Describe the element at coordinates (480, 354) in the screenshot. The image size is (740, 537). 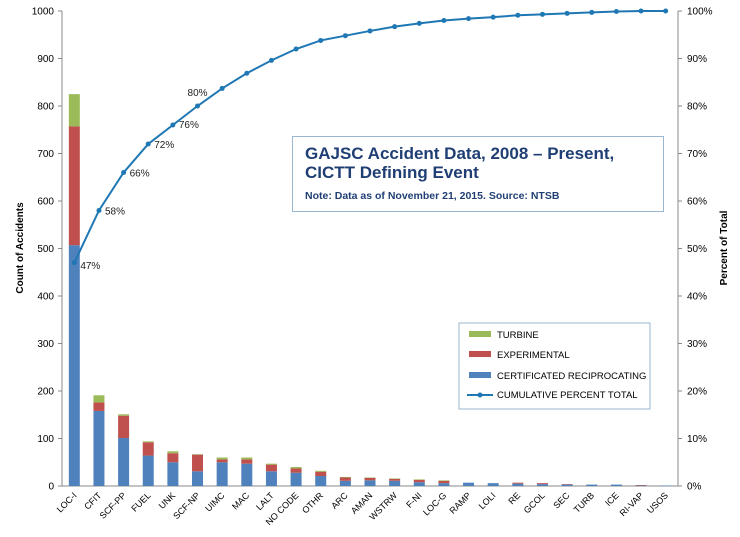
I see `legend-swatch-experimental` at that location.